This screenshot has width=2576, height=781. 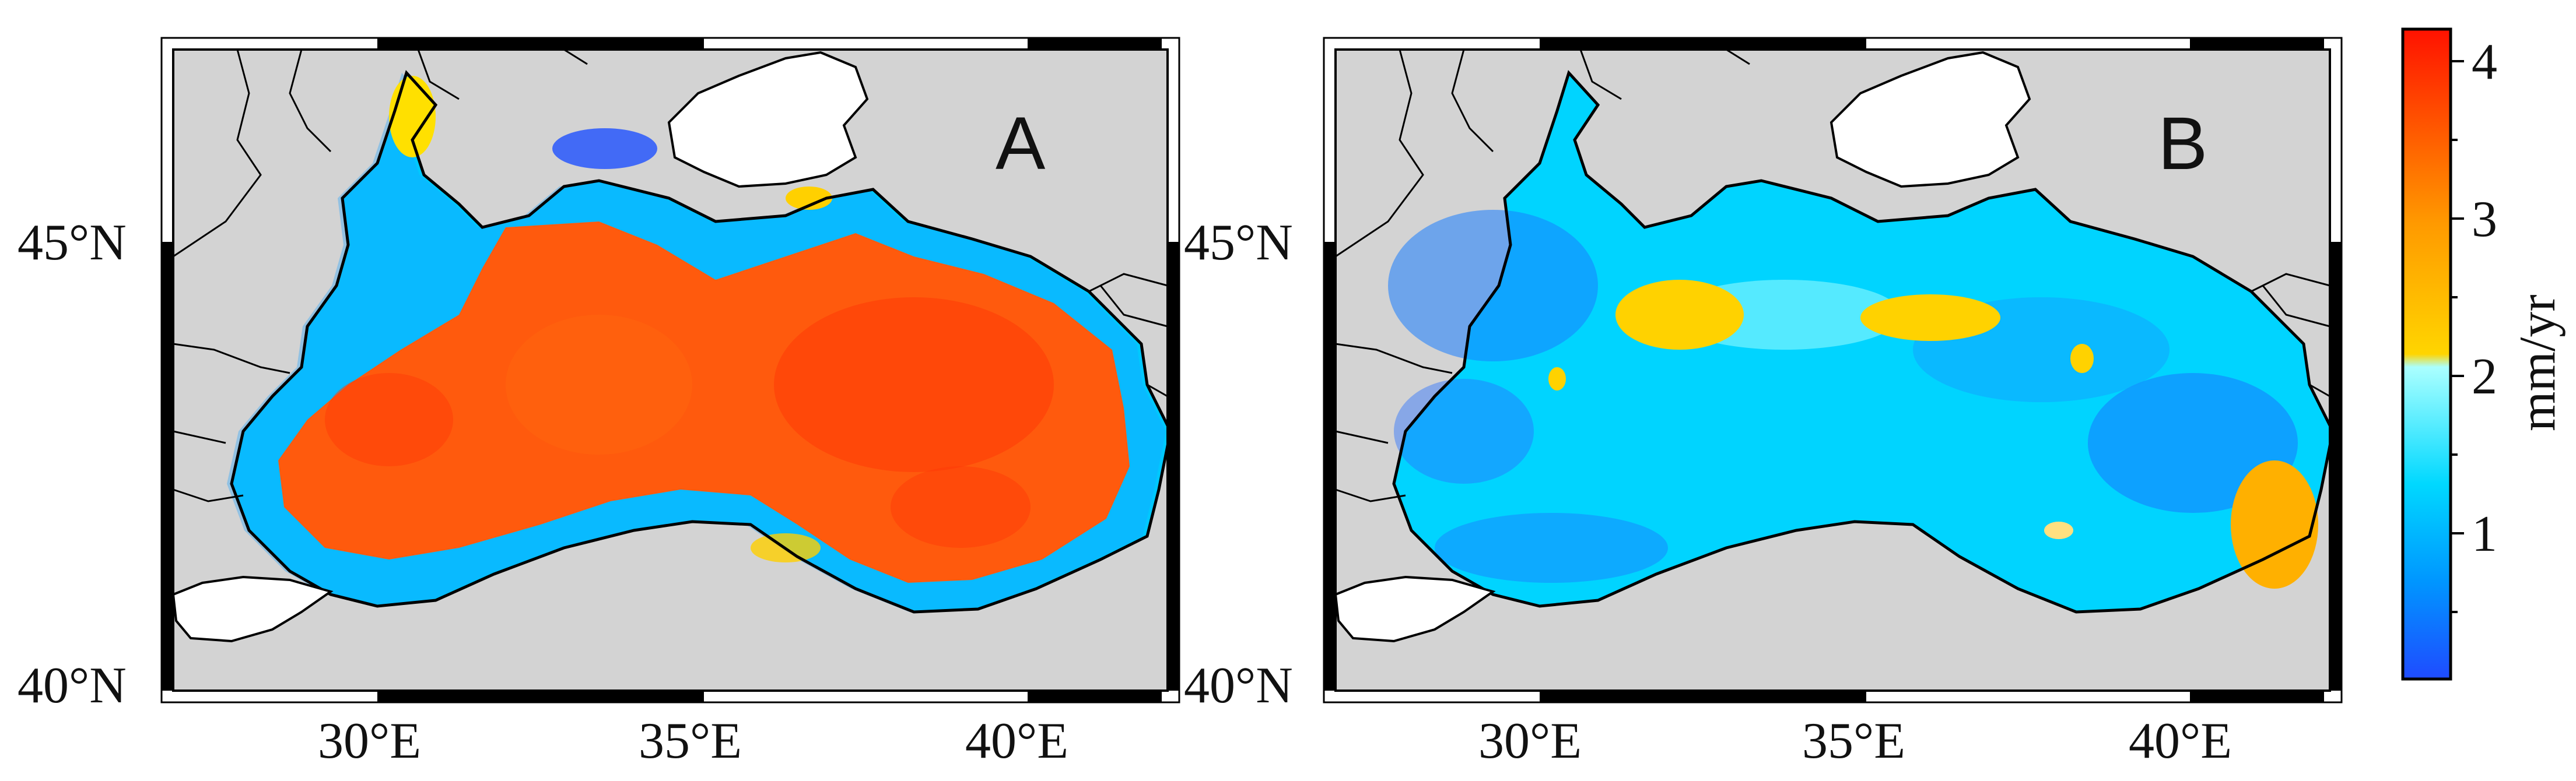 What do you see at coordinates (2182, 144) in the screenshot?
I see `panel-label: B` at bounding box center [2182, 144].